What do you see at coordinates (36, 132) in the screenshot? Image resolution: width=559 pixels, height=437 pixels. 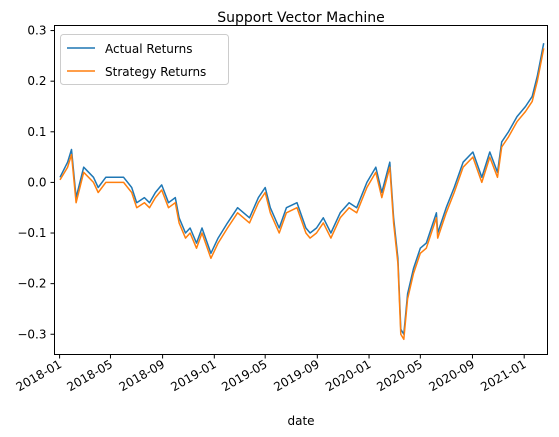 I see `y-tick-label: 0.1` at bounding box center [36, 132].